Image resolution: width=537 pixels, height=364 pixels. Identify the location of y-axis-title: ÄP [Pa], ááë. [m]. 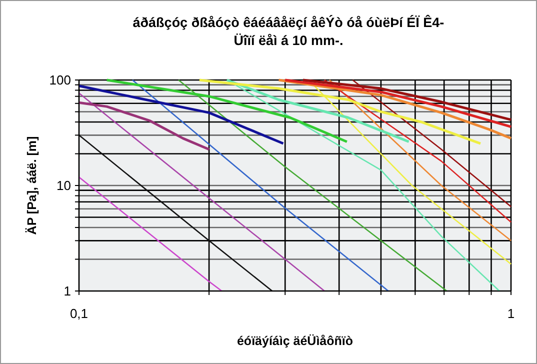
(32, 185).